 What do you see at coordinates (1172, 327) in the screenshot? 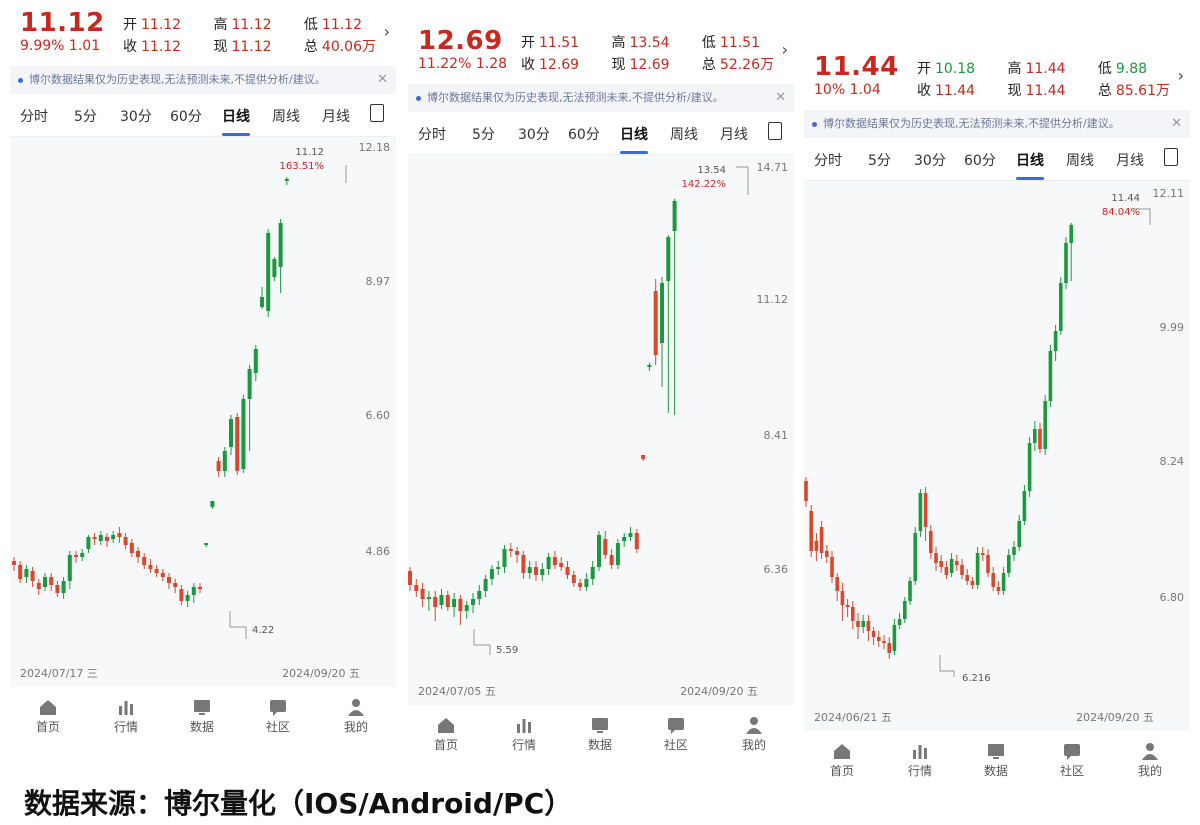
I see `y-axis-label: 9.99` at bounding box center [1172, 327].